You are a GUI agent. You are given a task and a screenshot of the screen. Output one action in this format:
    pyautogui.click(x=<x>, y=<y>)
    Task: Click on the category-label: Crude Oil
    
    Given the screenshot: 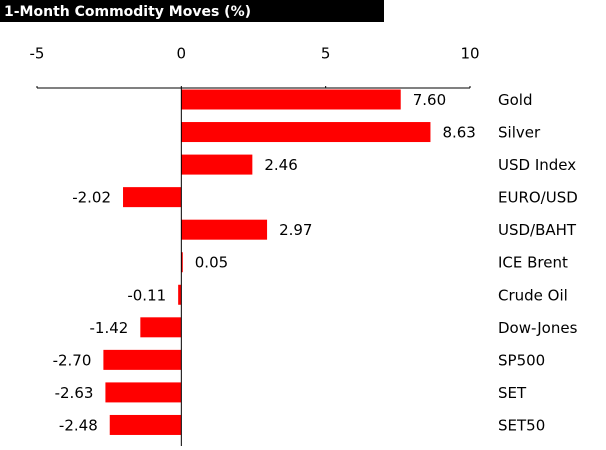 What is the action you would take?
    pyautogui.click(x=533, y=295)
    